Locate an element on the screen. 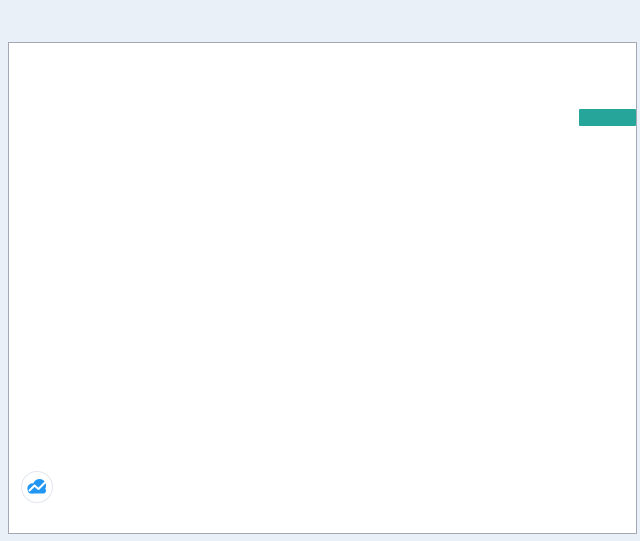 The height and width of the screenshot is (541, 640). last-price-badge is located at coordinates (607, 117).